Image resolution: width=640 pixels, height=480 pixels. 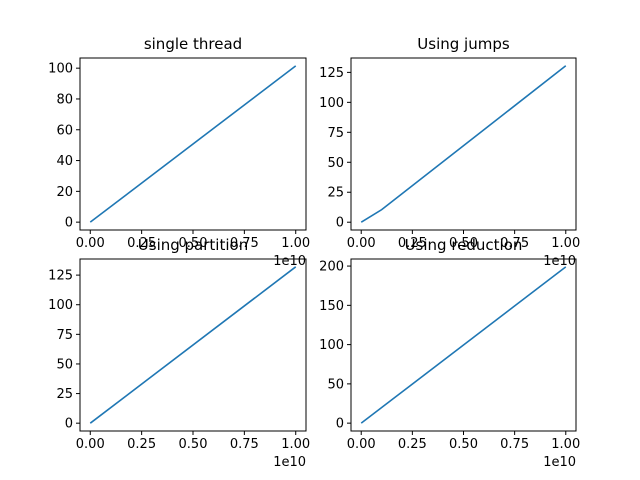 I want to click on y-tick-label: 200, so click(x=331, y=267).